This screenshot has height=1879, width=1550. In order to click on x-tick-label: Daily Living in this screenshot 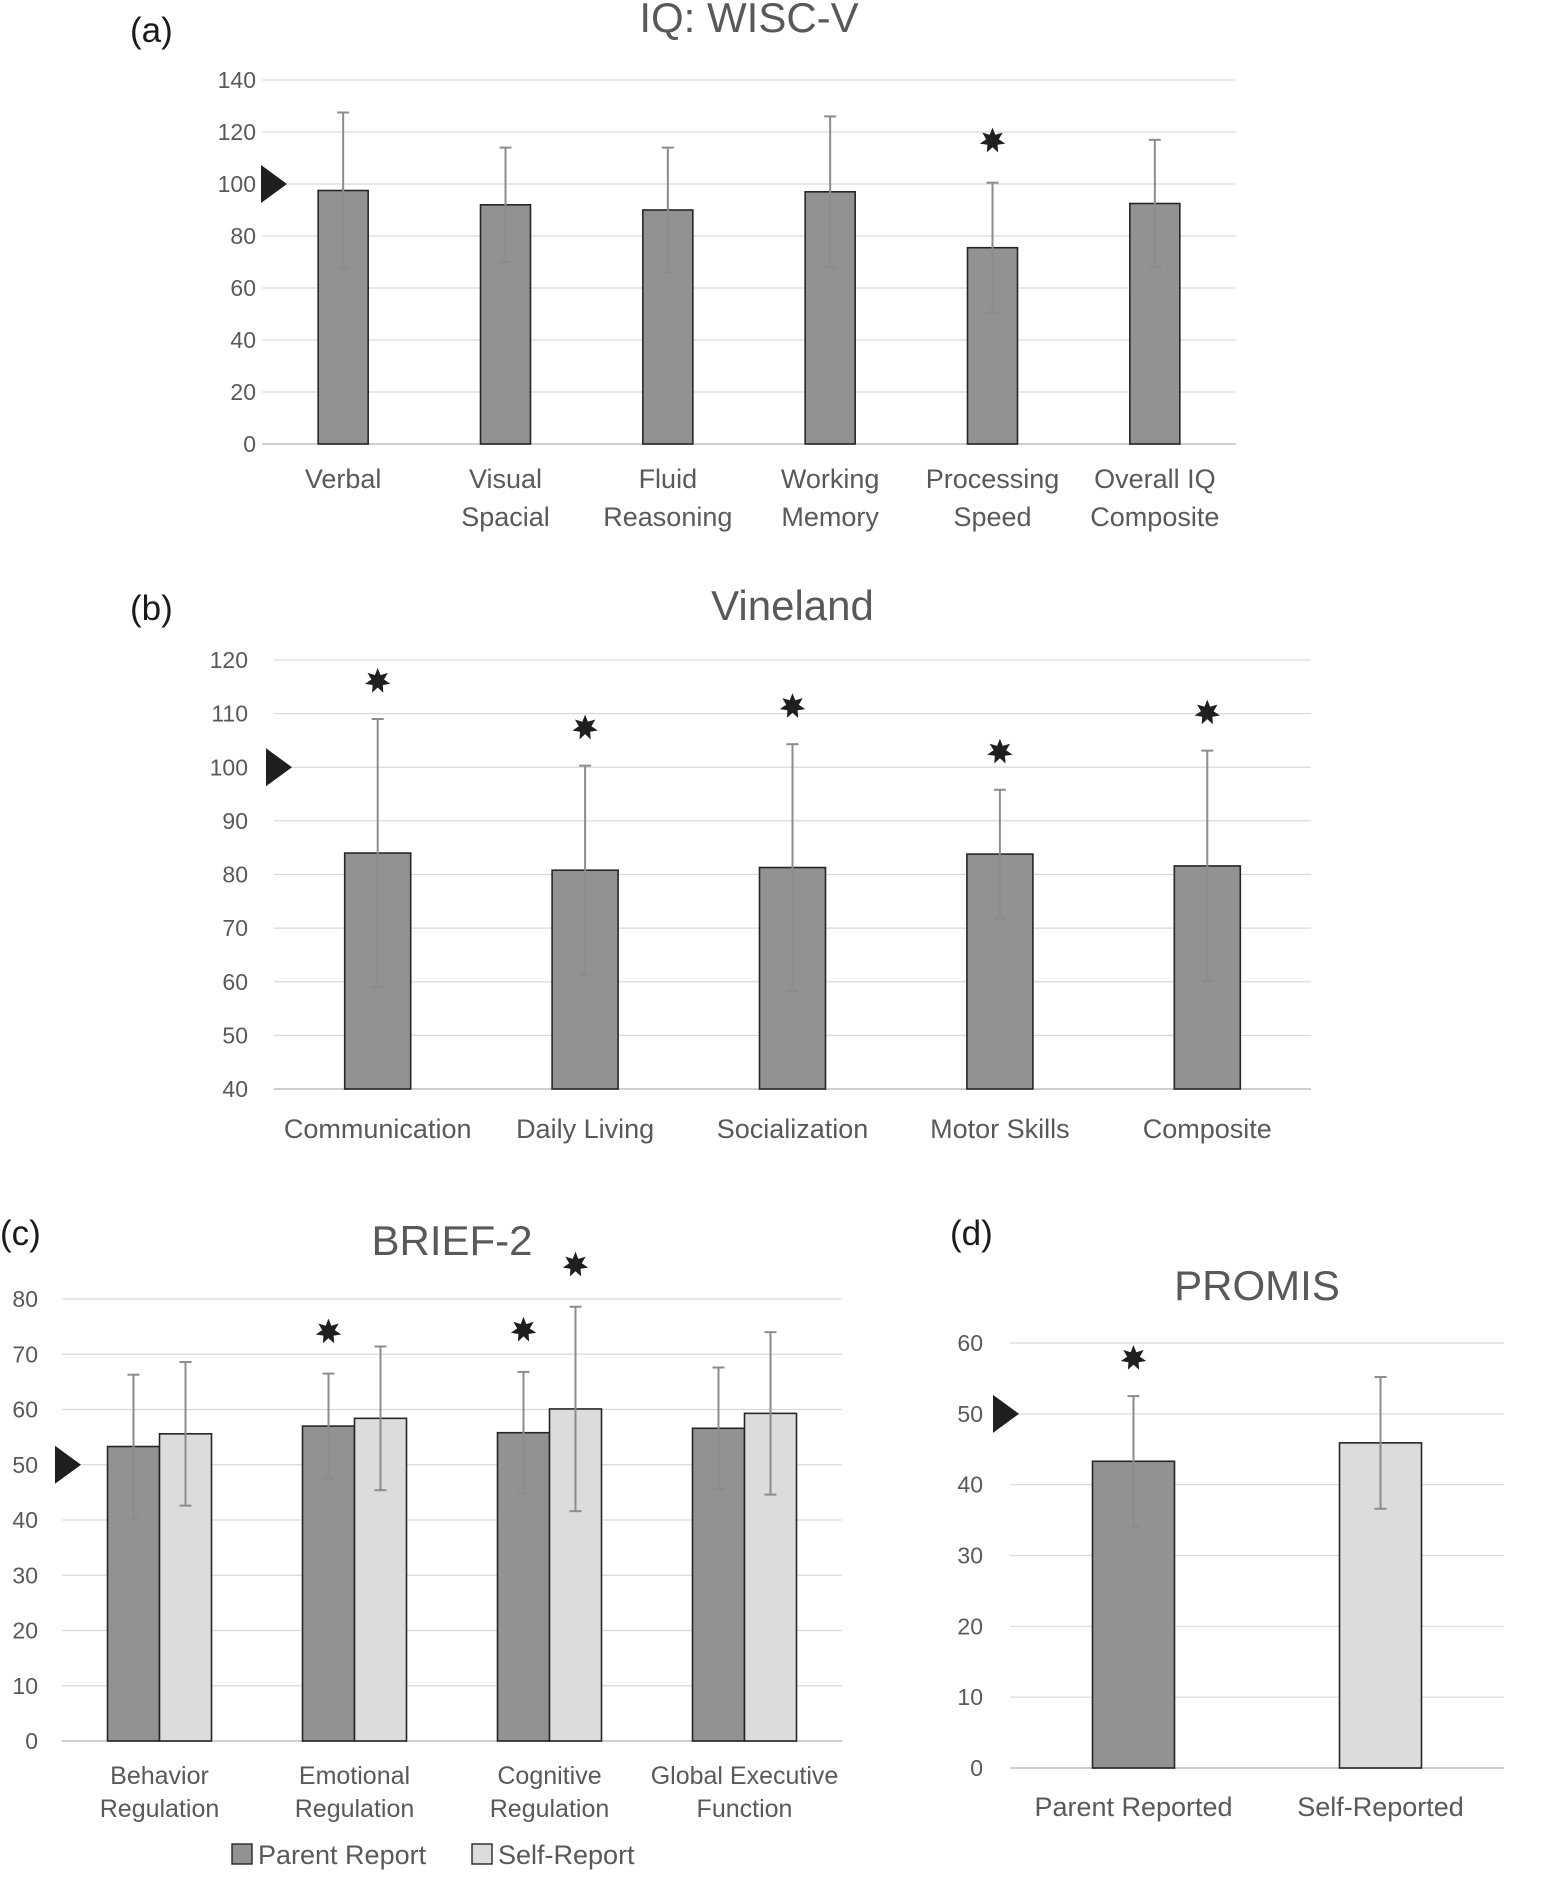, I will do `click(585, 1129)`.